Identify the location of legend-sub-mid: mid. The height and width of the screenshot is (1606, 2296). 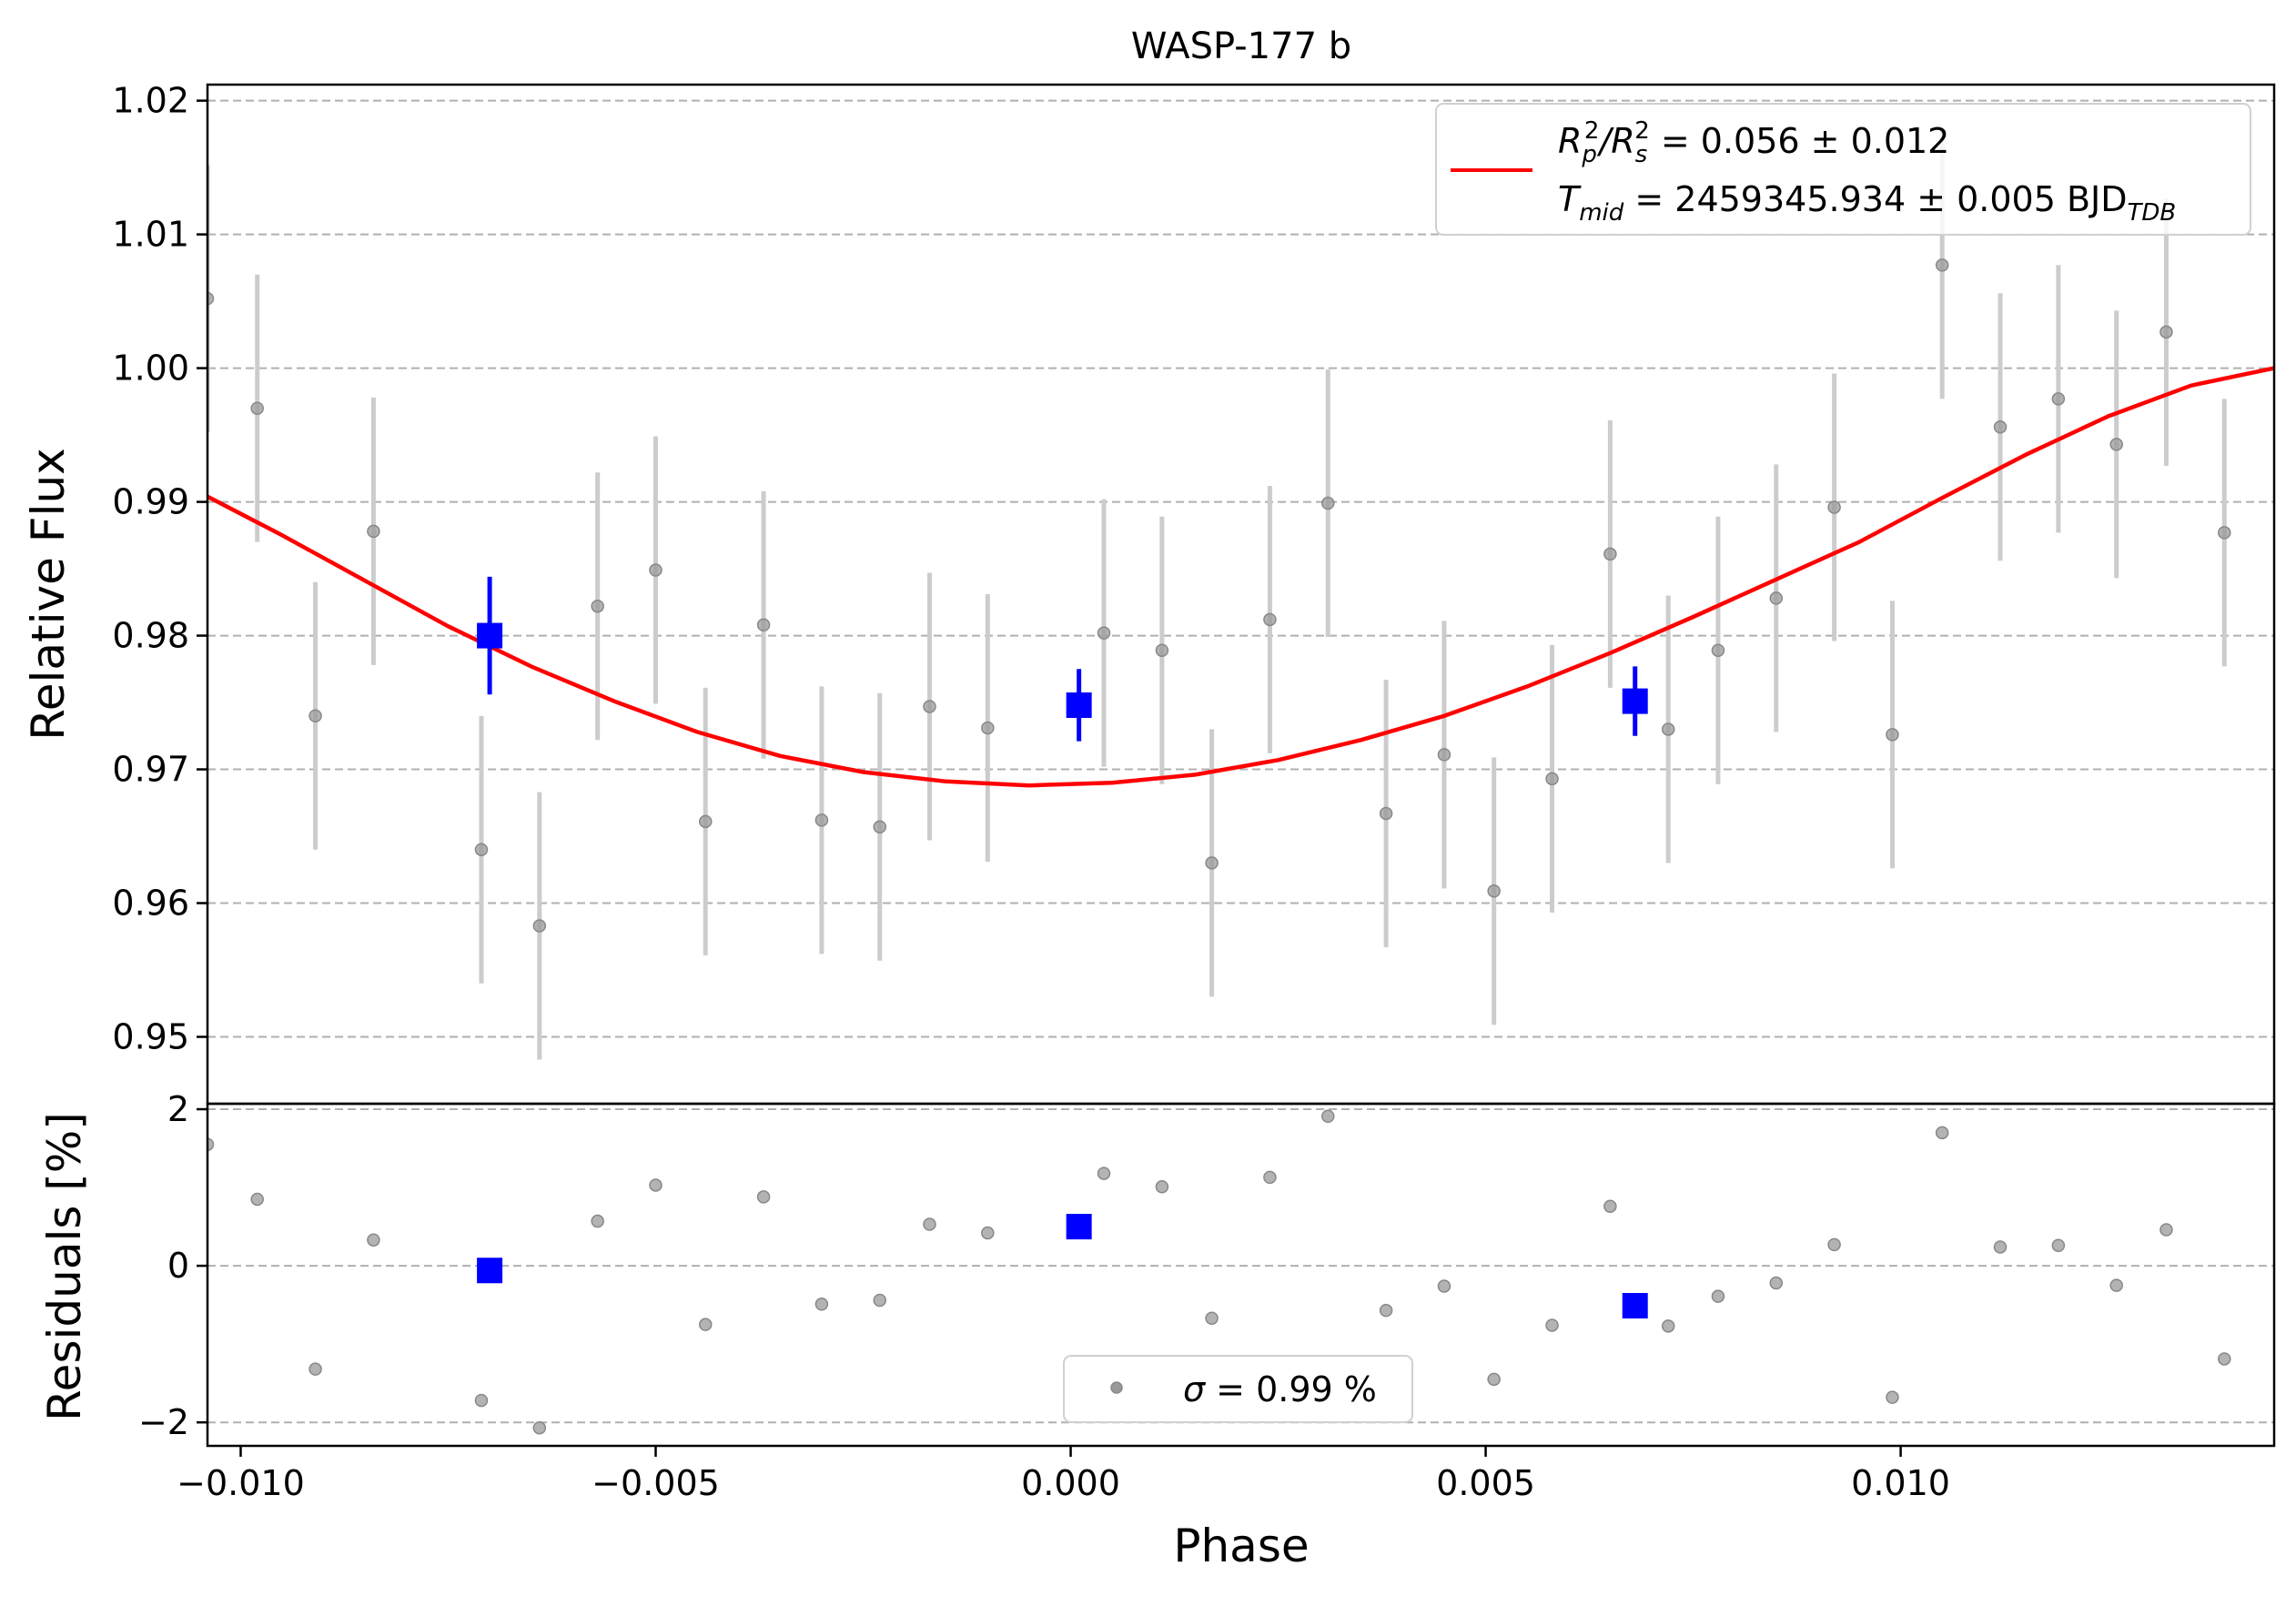
(1602, 213).